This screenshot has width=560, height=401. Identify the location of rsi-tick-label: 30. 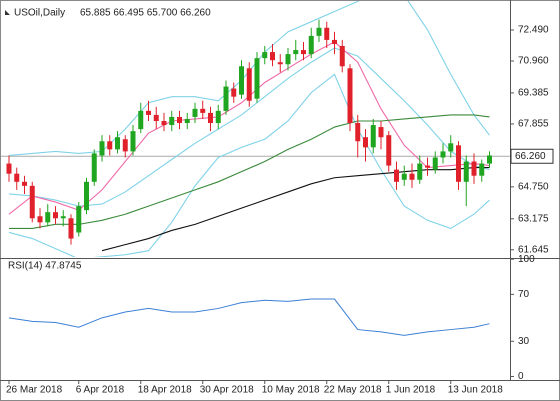
(524, 341).